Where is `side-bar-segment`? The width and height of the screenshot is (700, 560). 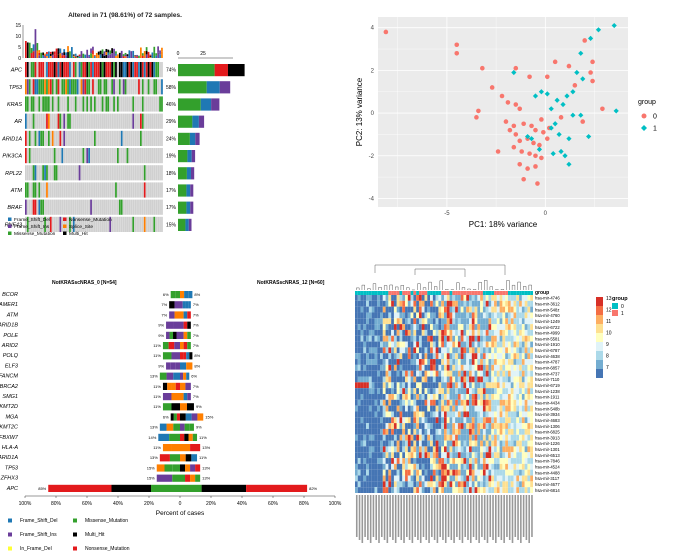
side-bar-segment is located at coordinates (182, 207).